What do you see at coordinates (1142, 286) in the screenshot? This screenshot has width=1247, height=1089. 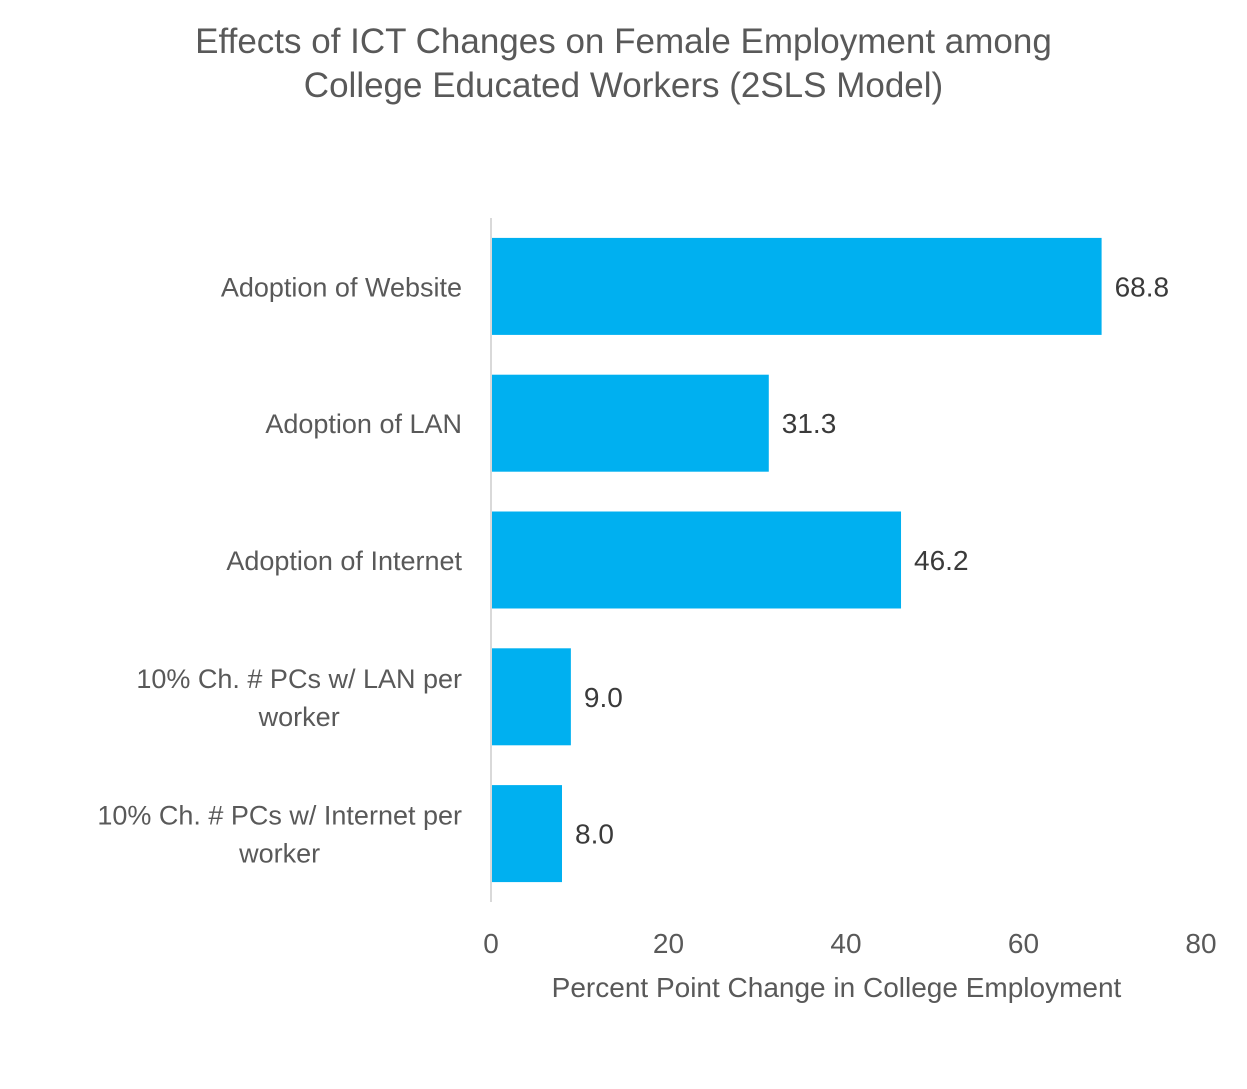 I see `value-label-0: 68.8` at bounding box center [1142, 286].